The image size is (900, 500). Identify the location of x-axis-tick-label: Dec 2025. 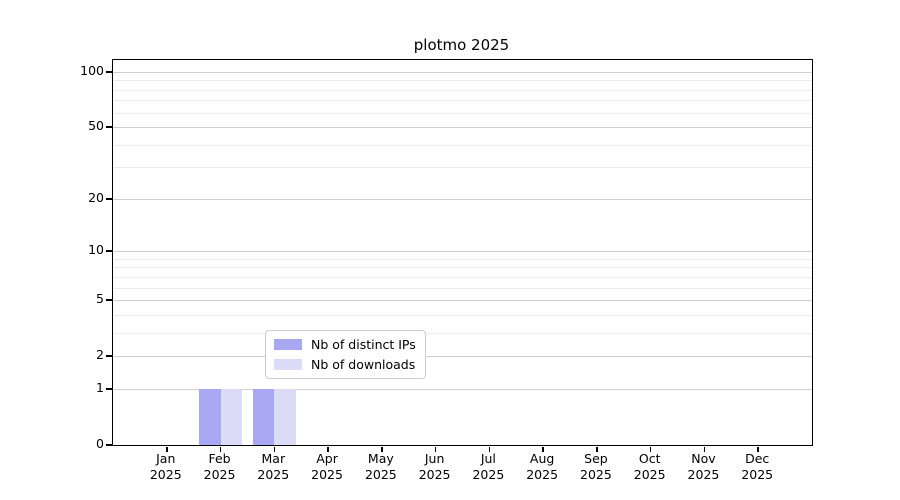
(757, 466).